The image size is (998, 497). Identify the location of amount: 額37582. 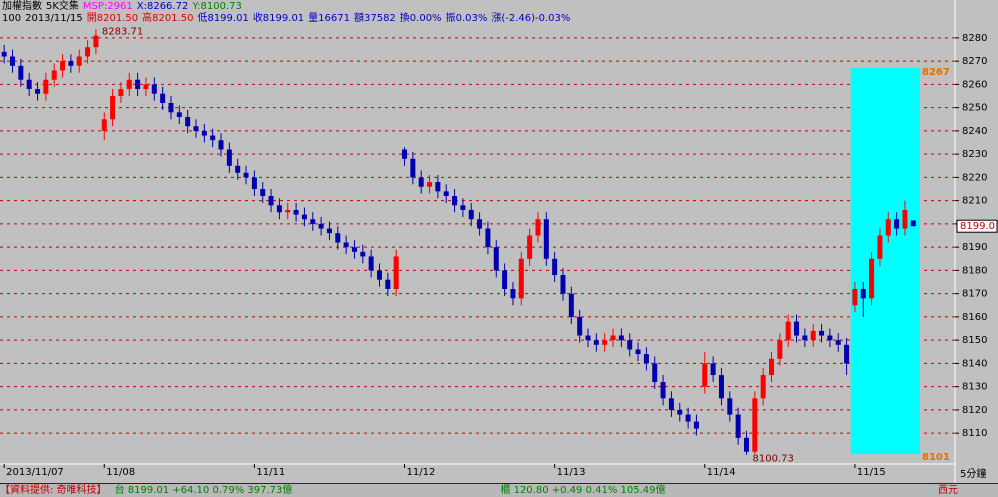
(374, 18).